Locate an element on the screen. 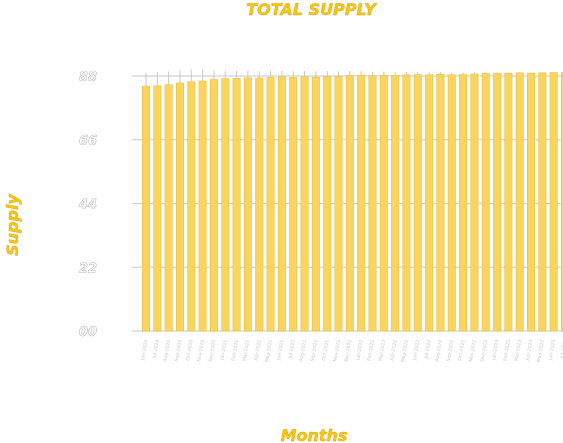 This screenshot has width=563, height=443. x-tick-label: Jul-2022 is located at coordinates (427, 349).